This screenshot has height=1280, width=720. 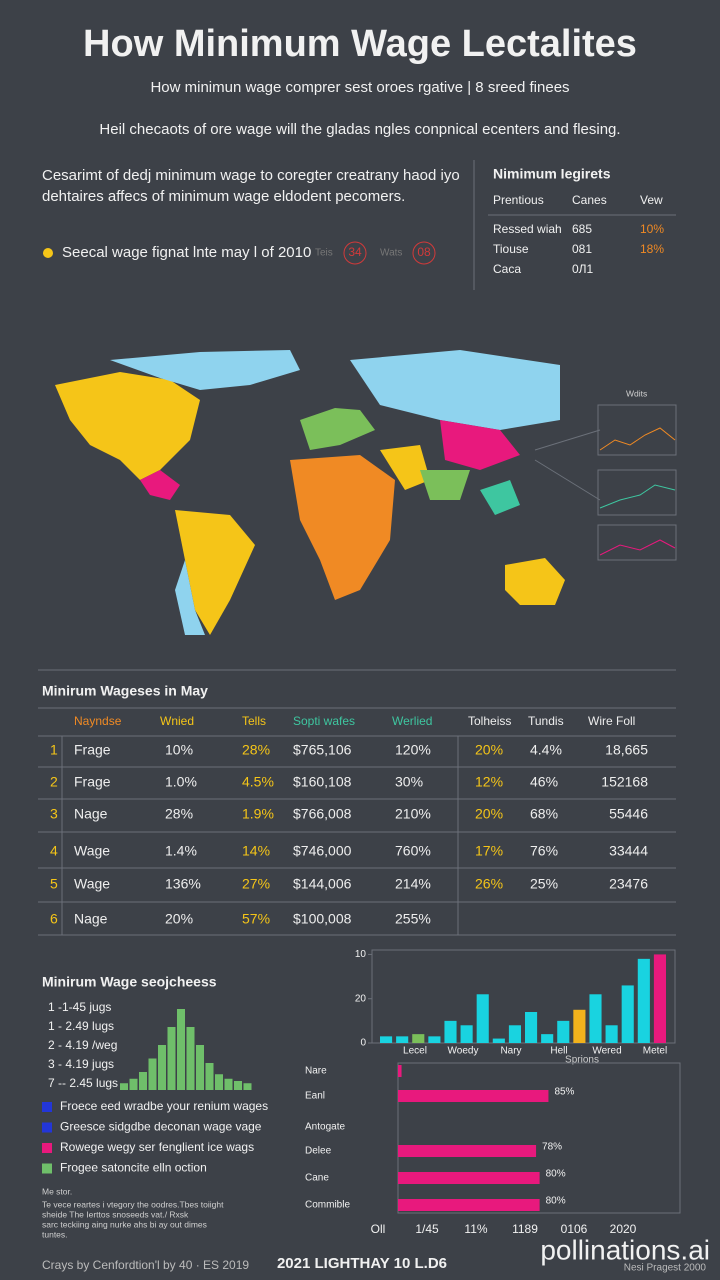 What do you see at coordinates (510, 1051) in the screenshot?
I see `x-tick-label: Nary` at bounding box center [510, 1051].